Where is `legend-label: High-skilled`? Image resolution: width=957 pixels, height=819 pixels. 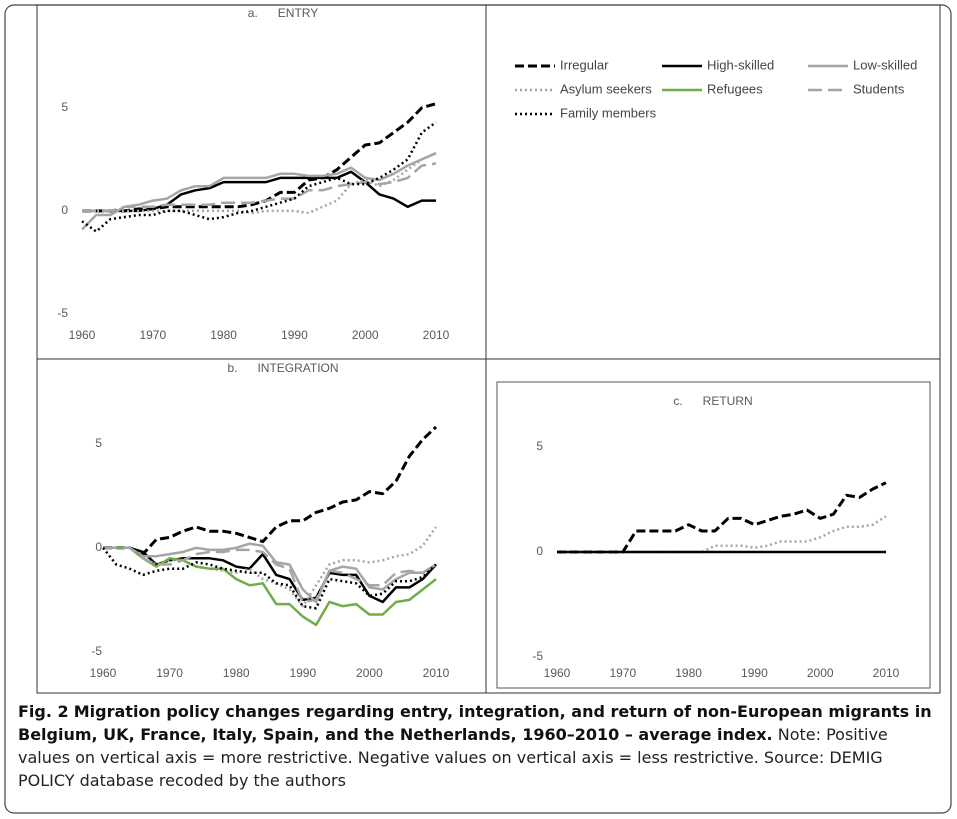 legend-label: High-skilled is located at coordinates (740, 64).